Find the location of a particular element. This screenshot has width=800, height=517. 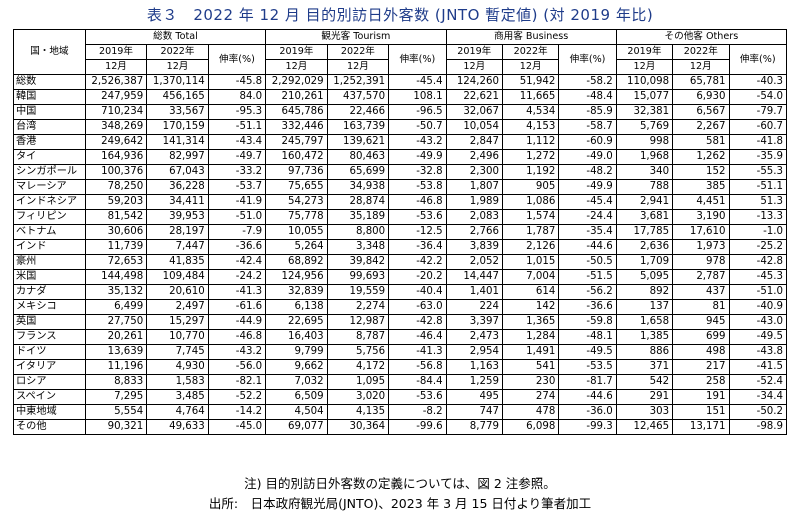

value-cell: 340 is located at coordinates (644, 172).